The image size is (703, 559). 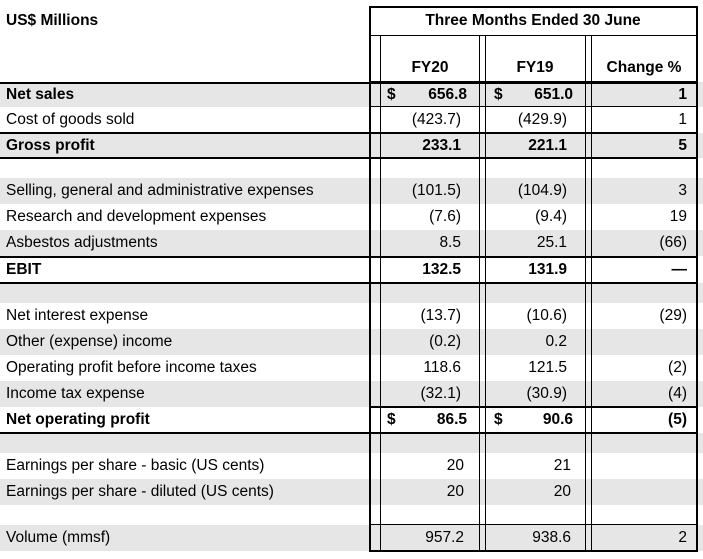 I want to click on period-header: Three Months Ended 30 June, so click(x=533, y=20).